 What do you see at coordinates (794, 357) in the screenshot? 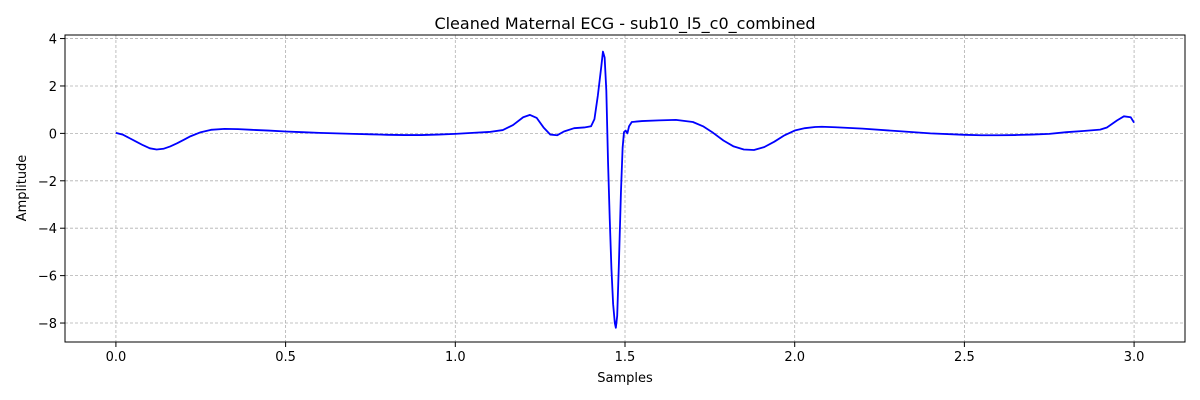
I see `x-tick-label: 2.0` at bounding box center [794, 357].